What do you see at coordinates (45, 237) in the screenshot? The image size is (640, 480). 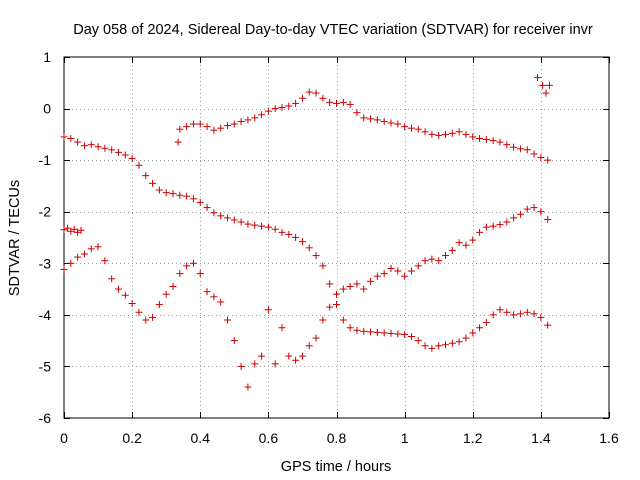 I see `y-tick-labels: -6 -5 -4 -3 -2 -1 0 1` at bounding box center [45, 237].